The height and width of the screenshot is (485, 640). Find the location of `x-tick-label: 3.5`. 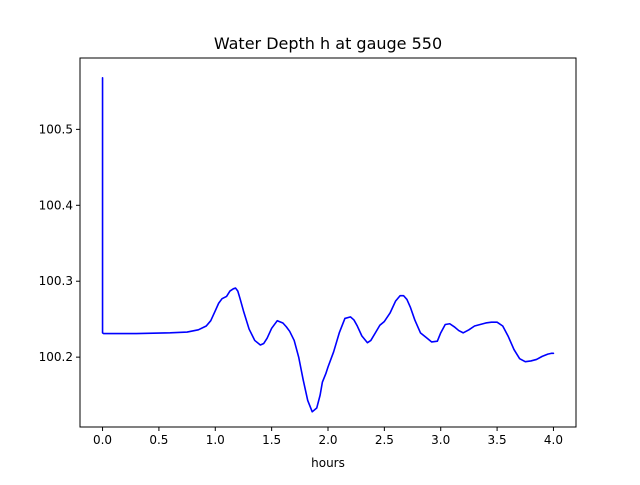

x-tick-label: 3.5 is located at coordinates (497, 440).